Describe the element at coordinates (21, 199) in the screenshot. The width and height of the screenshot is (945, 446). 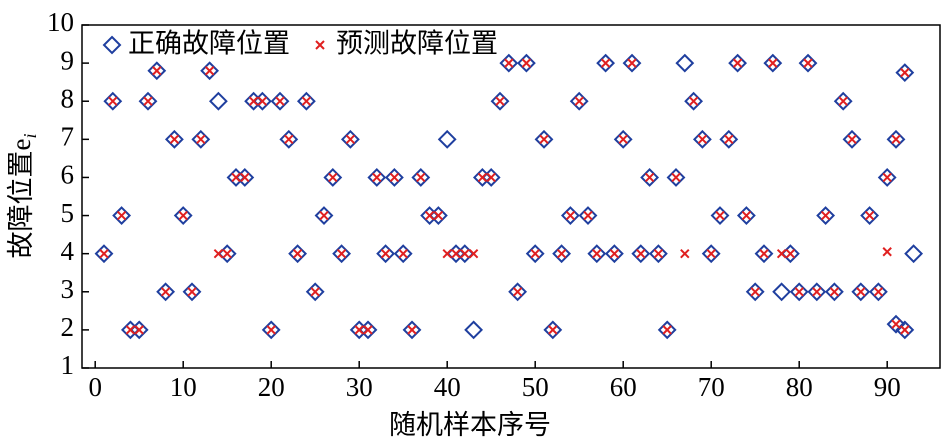
I see `y-axis-label-main: 故障位置e` at that location.